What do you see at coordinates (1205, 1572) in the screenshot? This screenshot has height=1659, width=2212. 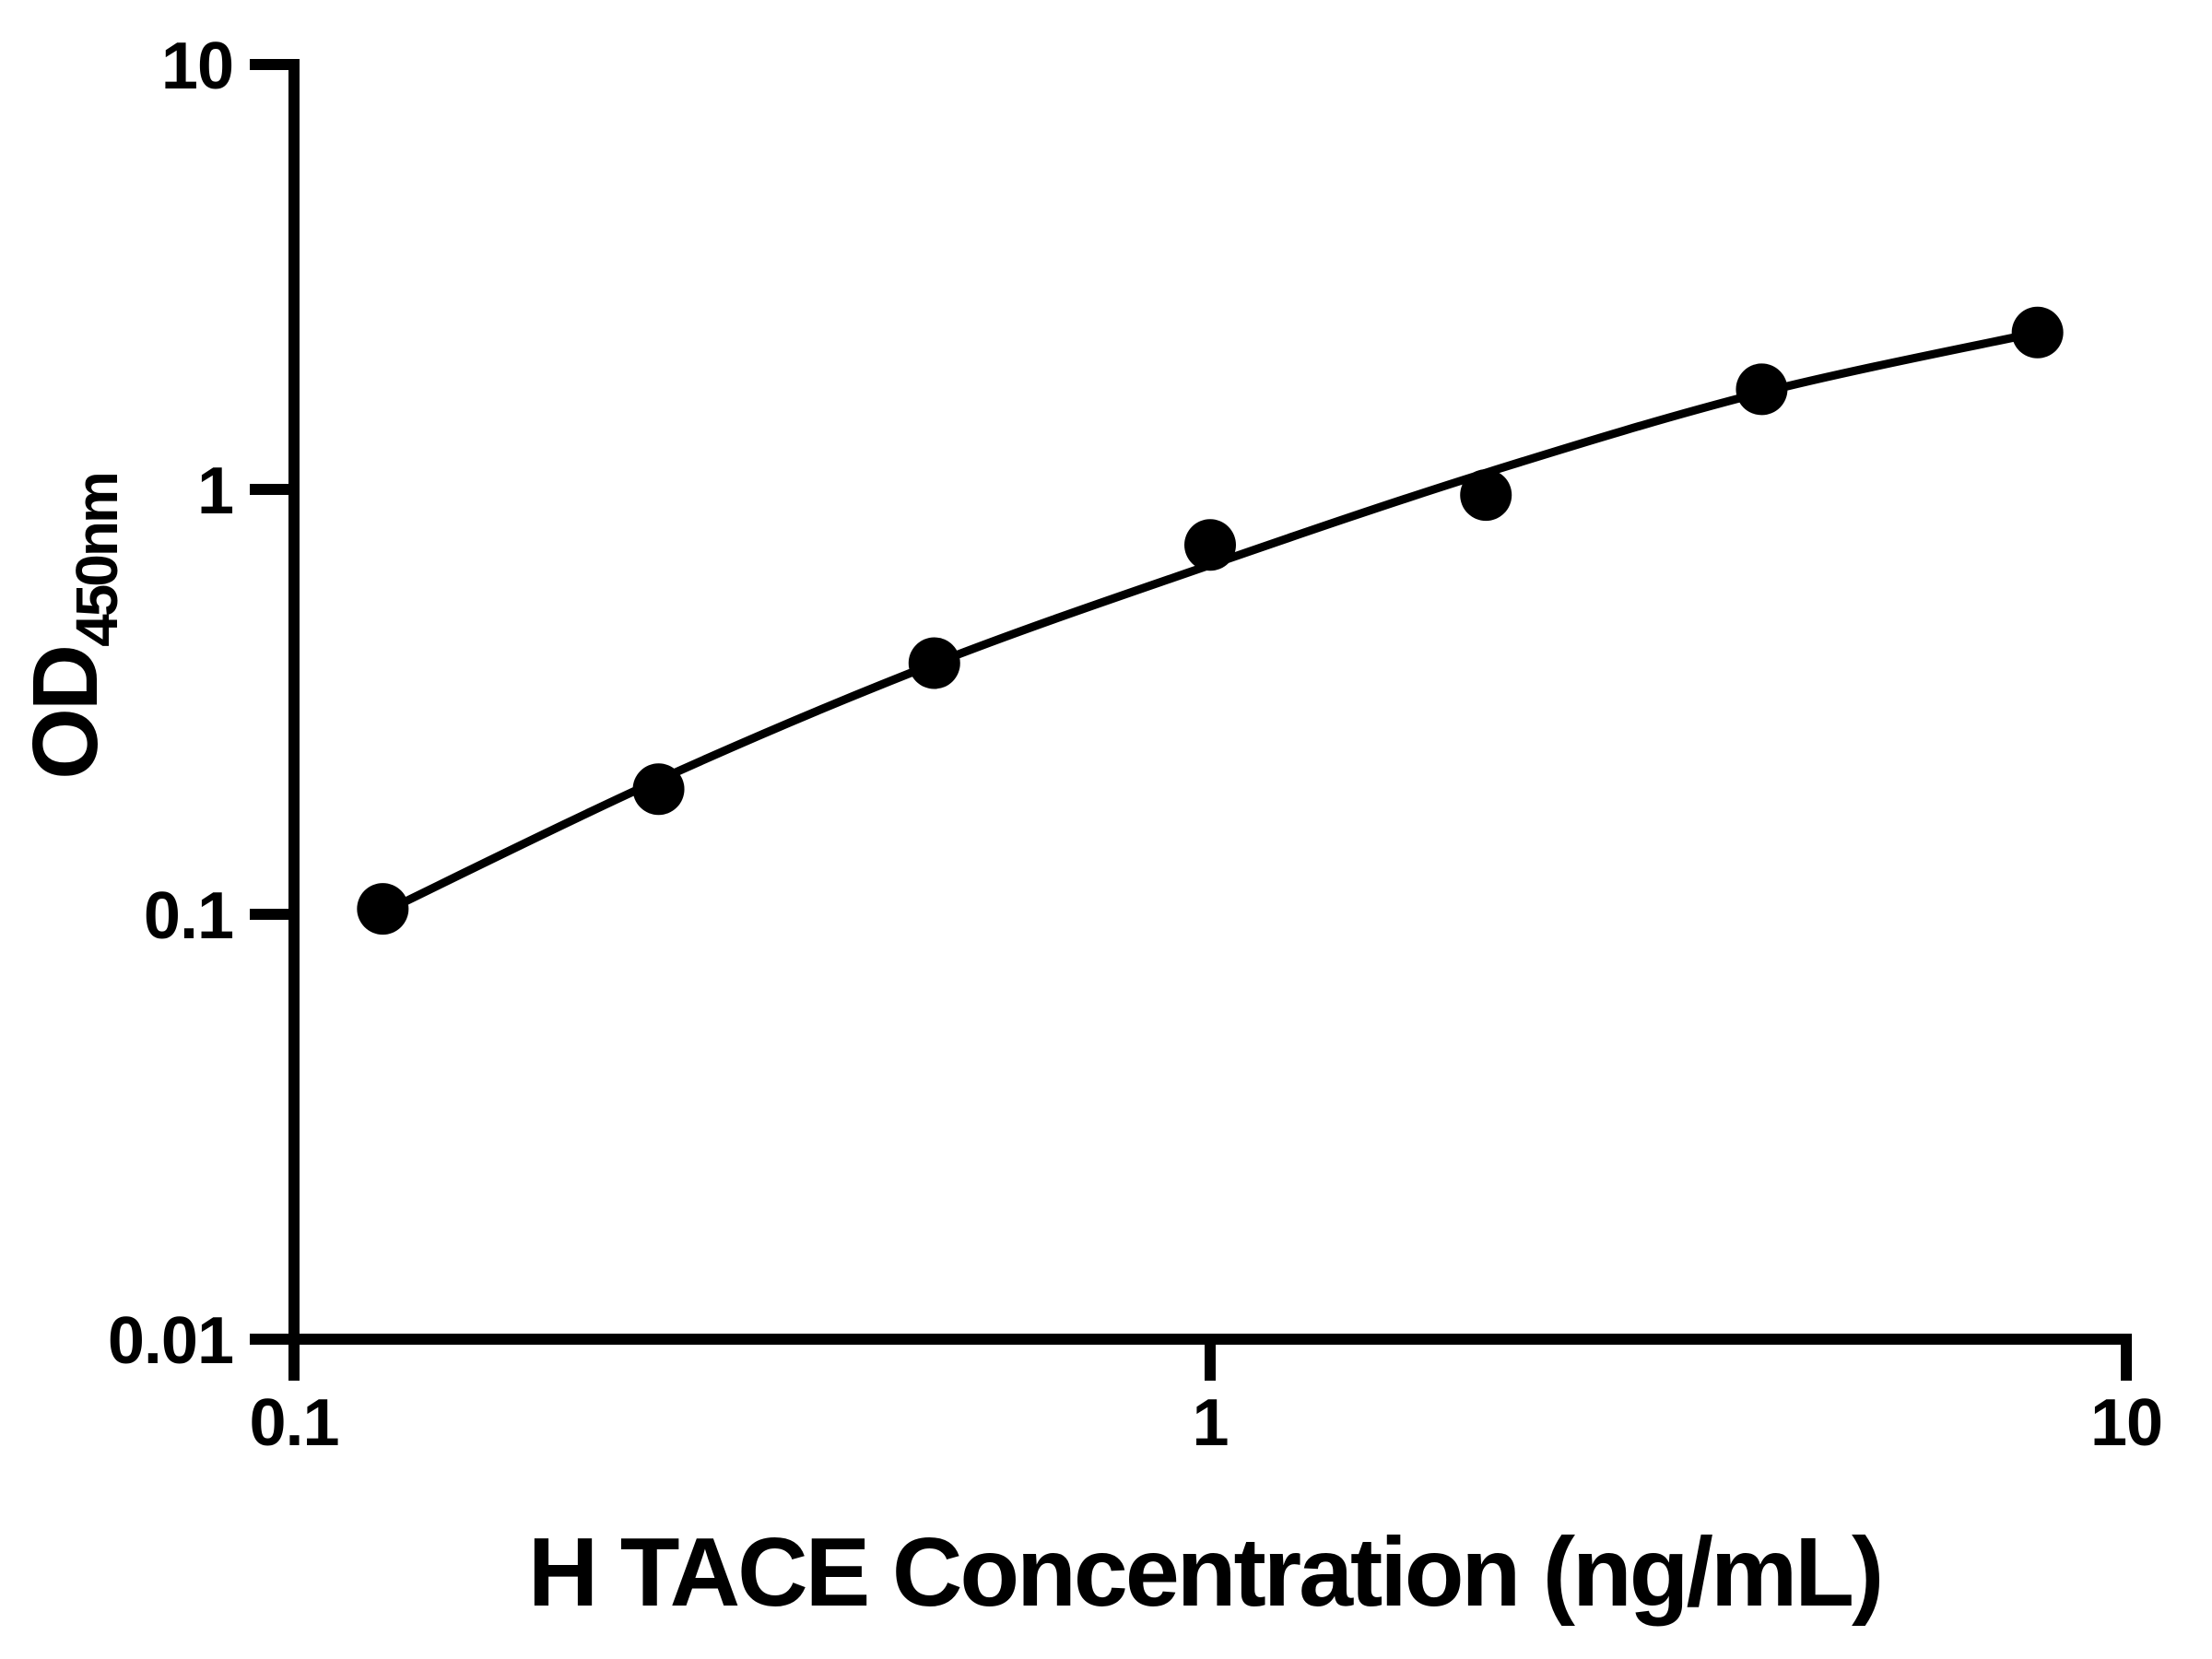 I see `x-axis-title: H TACE Concentration (ng/mL)` at bounding box center [1205, 1572].